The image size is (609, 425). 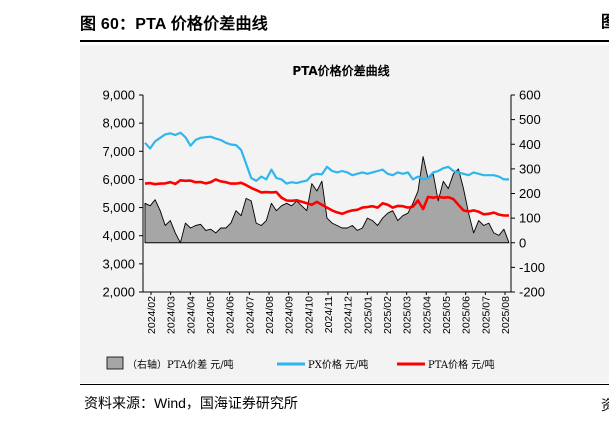 What do you see at coordinates (467, 315) in the screenshot?
I see `x-tick-label: 2025/06` at bounding box center [467, 315].